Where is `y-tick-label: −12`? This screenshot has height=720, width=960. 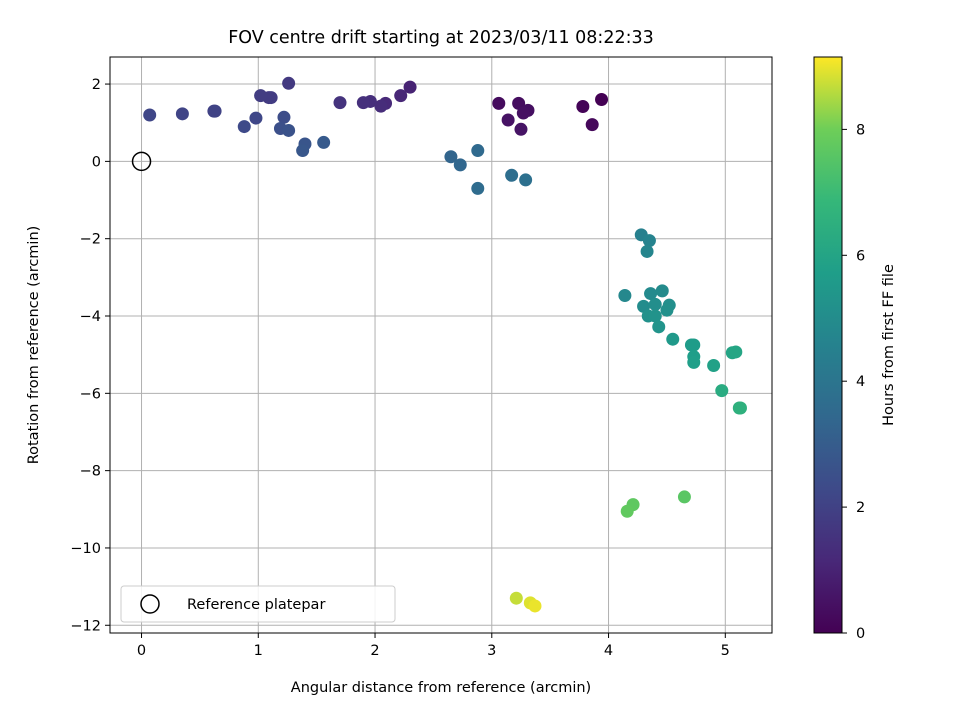 y-tick-label: −12 is located at coordinates (85, 626).